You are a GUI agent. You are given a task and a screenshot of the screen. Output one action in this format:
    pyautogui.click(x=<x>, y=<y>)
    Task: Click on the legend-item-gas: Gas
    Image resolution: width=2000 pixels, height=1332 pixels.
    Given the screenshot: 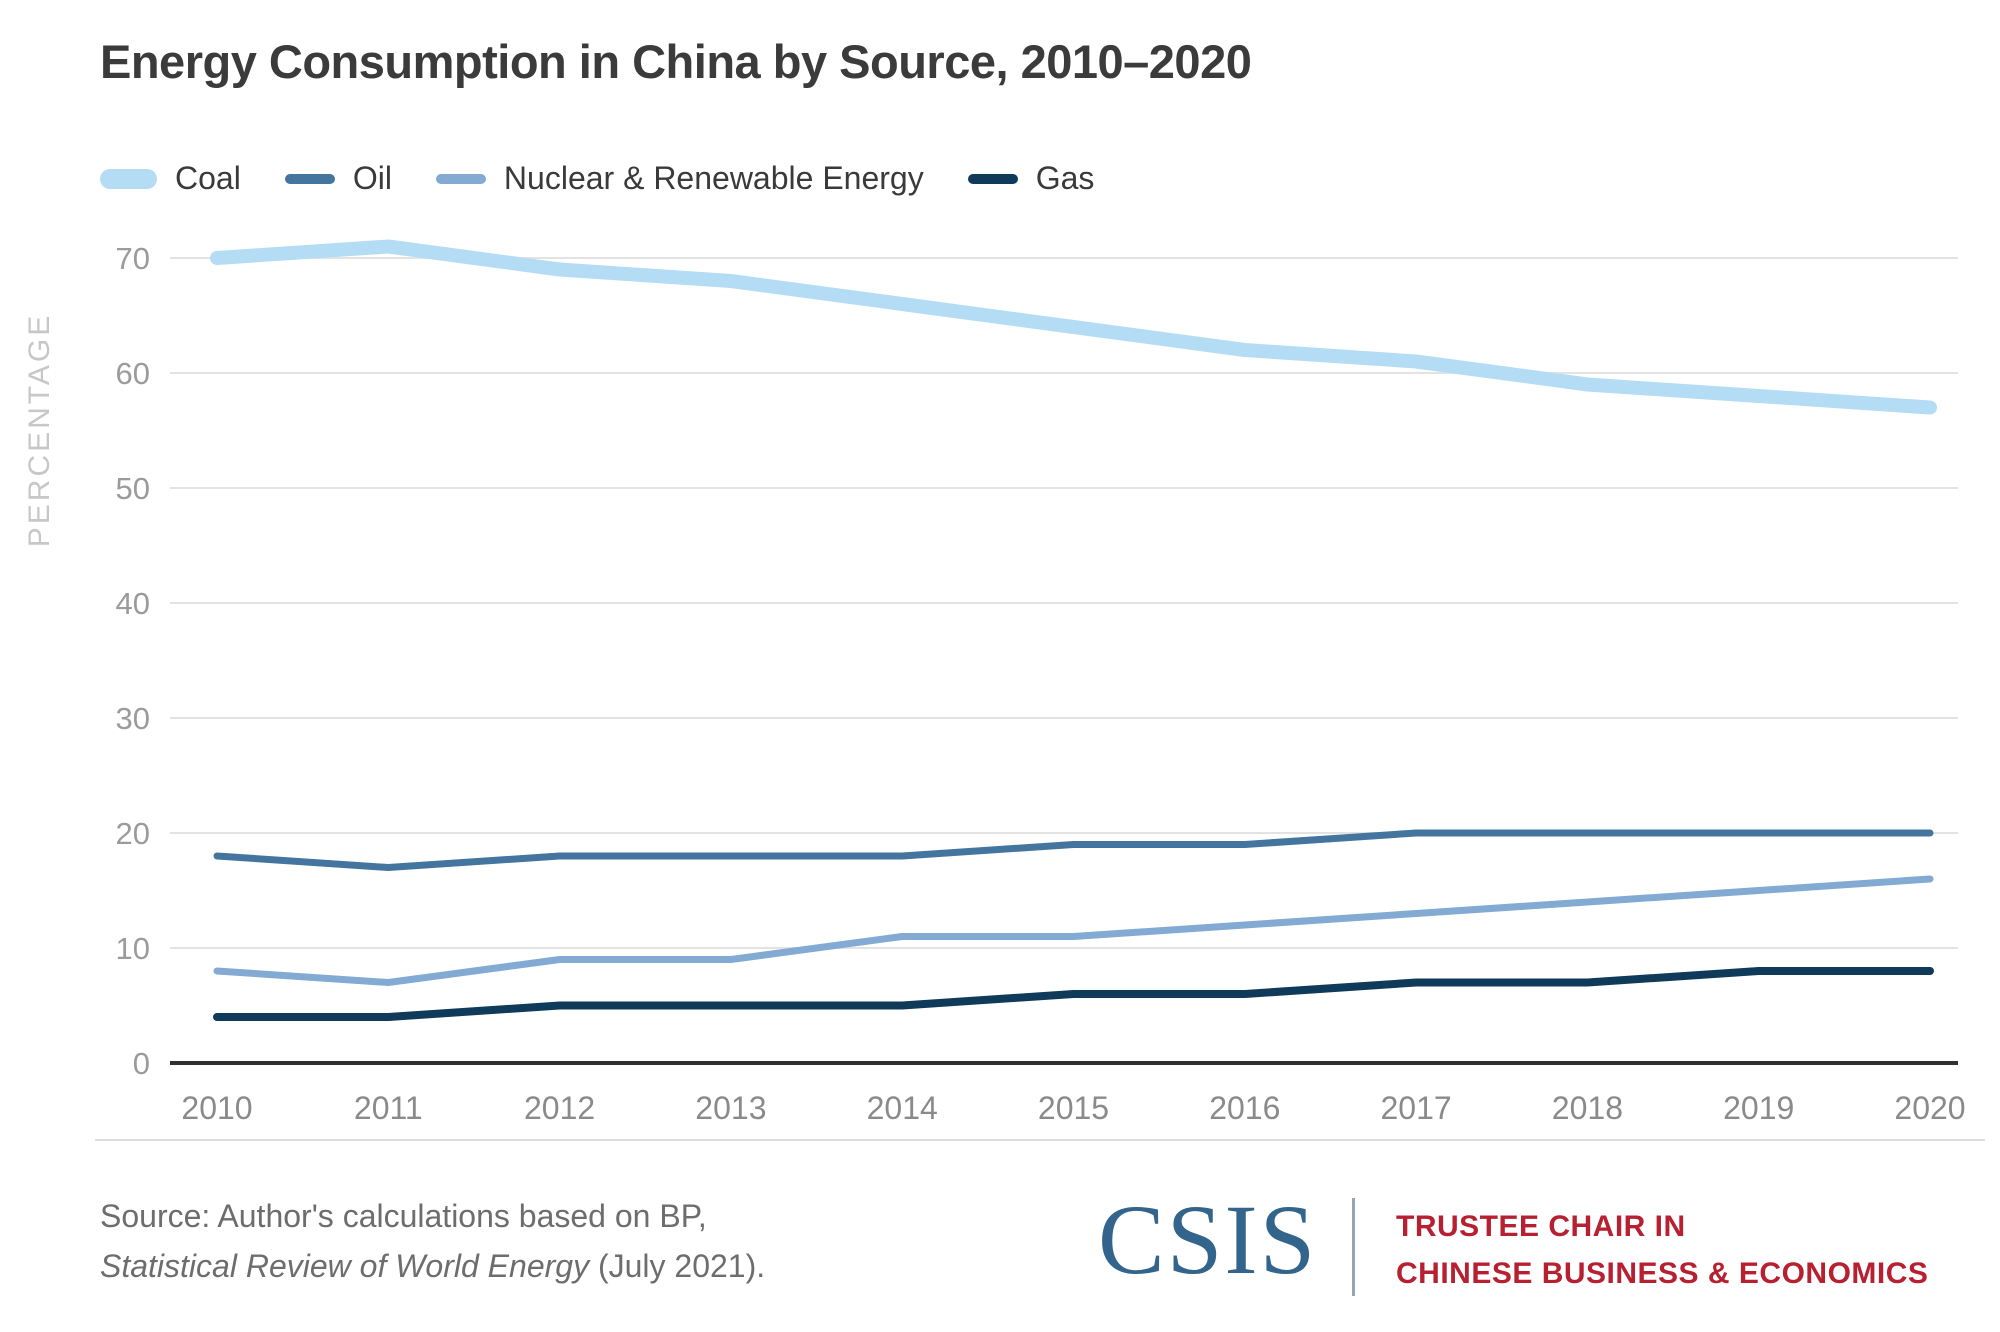 What is the action you would take?
    pyautogui.click(x=1031, y=178)
    